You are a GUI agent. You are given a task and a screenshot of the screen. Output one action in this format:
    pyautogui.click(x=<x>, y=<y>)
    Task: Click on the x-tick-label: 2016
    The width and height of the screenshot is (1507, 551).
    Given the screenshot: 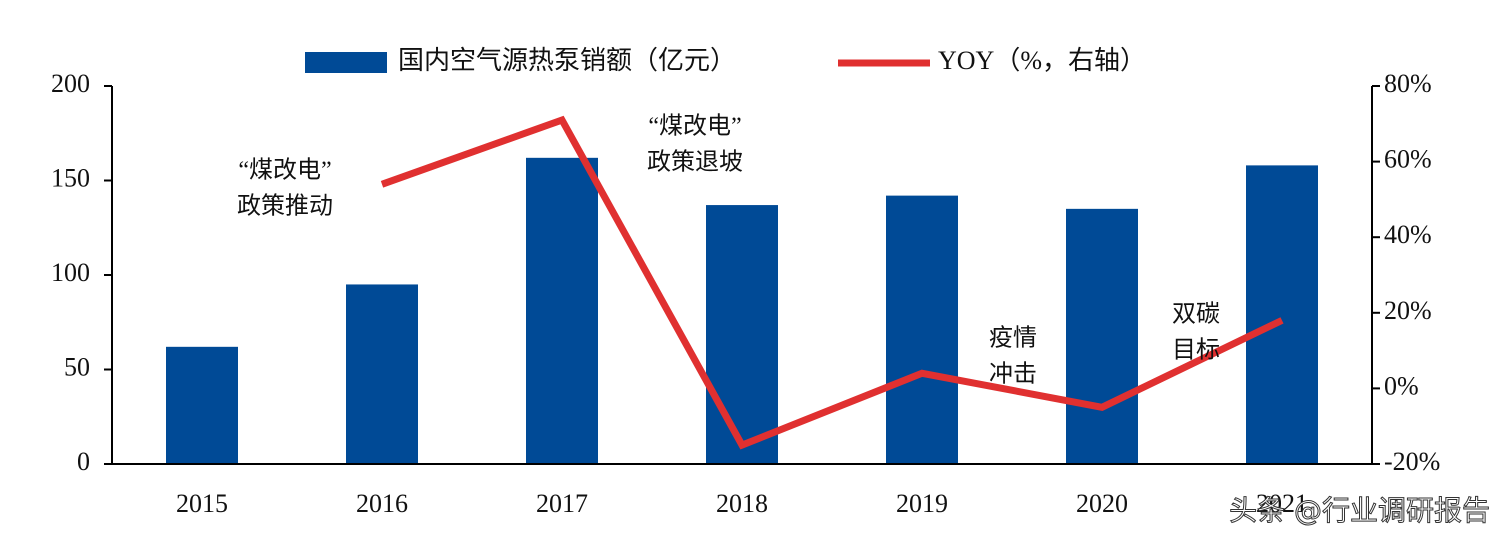 What is the action you would take?
    pyautogui.click(x=382, y=503)
    